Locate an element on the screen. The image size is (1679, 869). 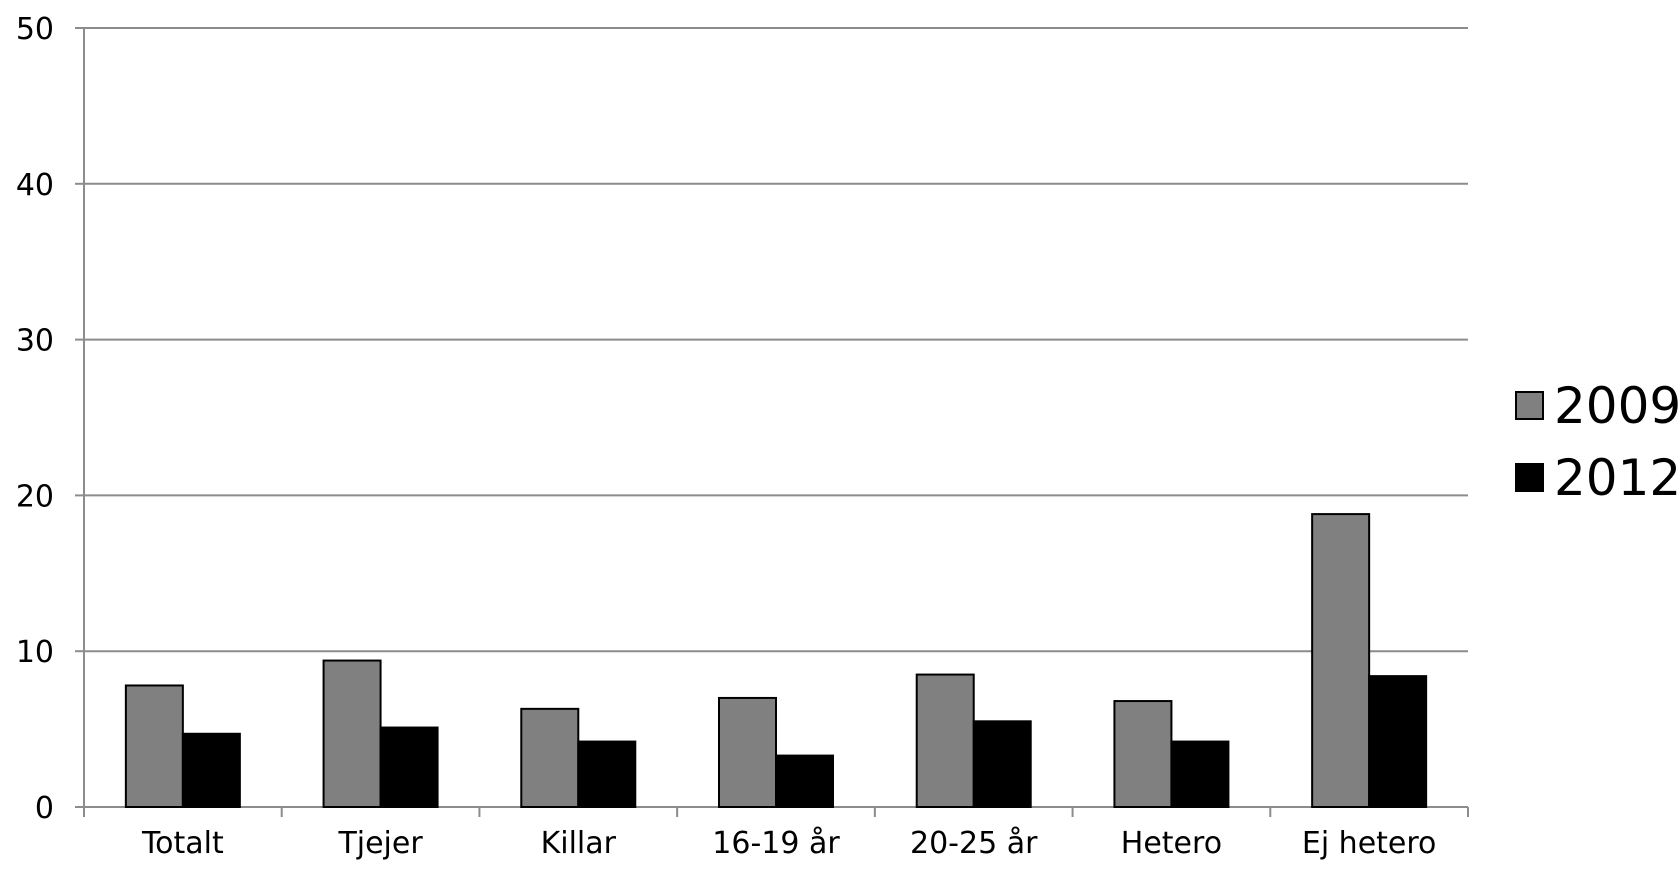
y-tick-label: 20 is located at coordinates (35, 496).